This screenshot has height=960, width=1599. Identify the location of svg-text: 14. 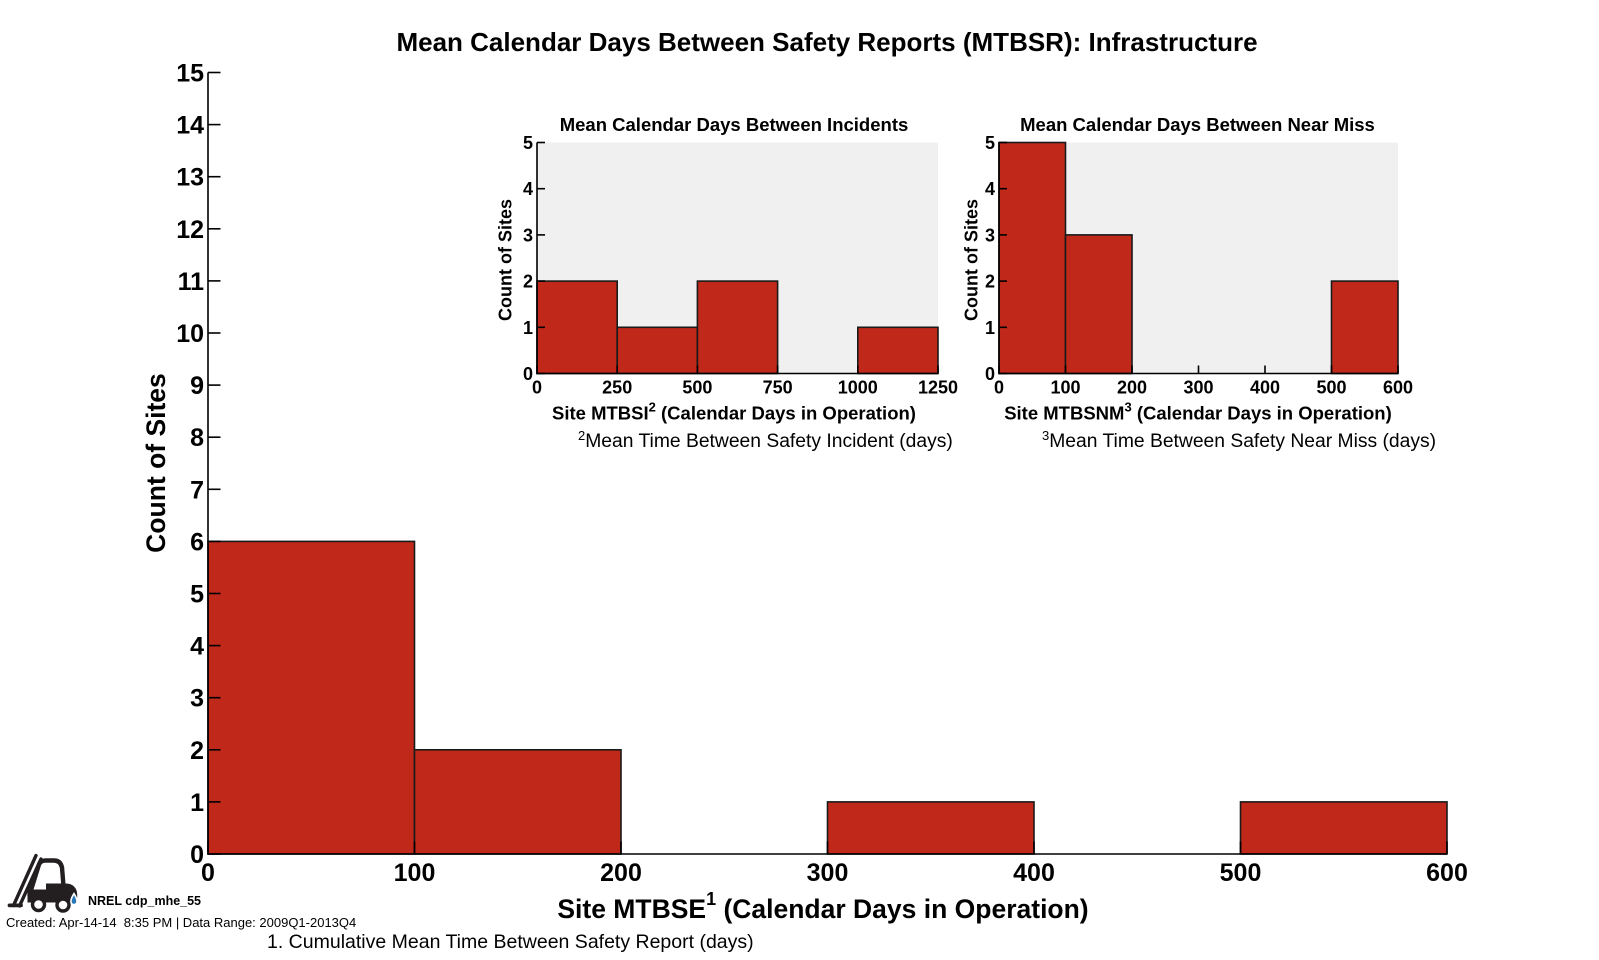
(190, 126).